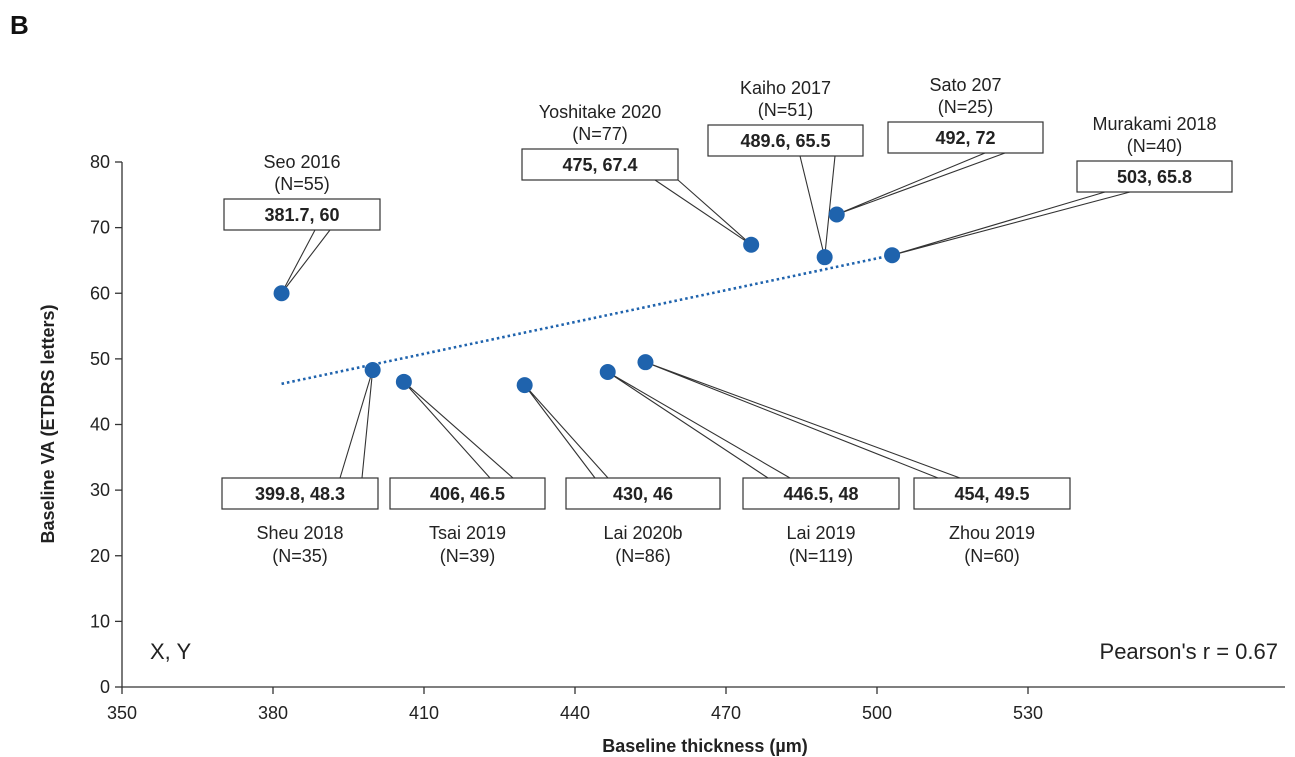  I want to click on callout-2: 406, 46.5 Tsai 2019 (N=39), so click(467, 473).